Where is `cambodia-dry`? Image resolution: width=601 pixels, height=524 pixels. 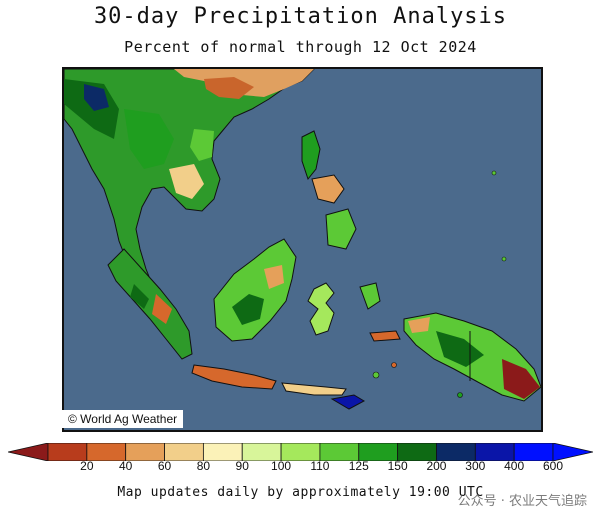
cambodia-dry is located at coordinates (186, 181).